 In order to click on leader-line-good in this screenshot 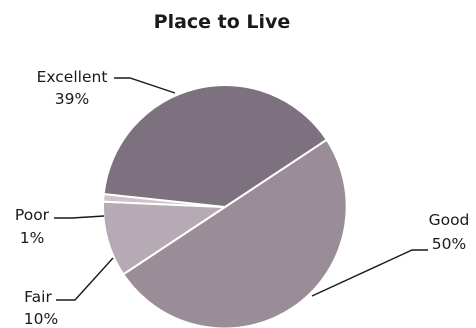, I will do `click(369, 273)`.